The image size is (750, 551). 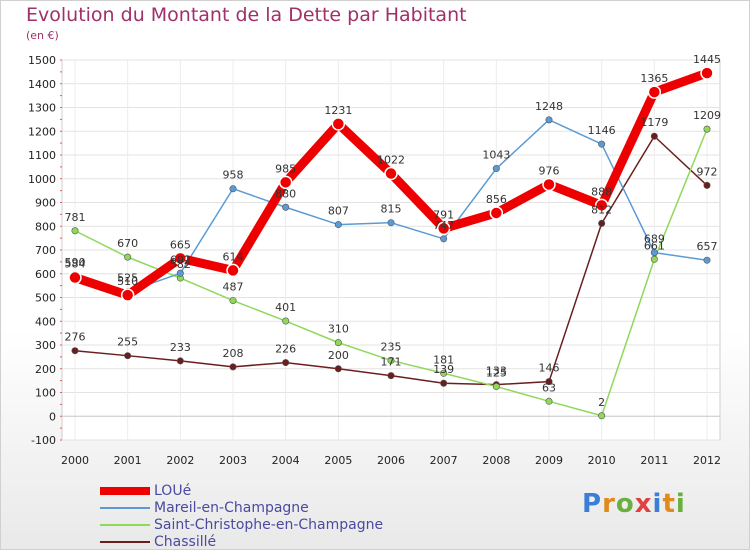 What do you see at coordinates (173, 491) in the screenshot?
I see `legend-label: LOUé` at bounding box center [173, 491].